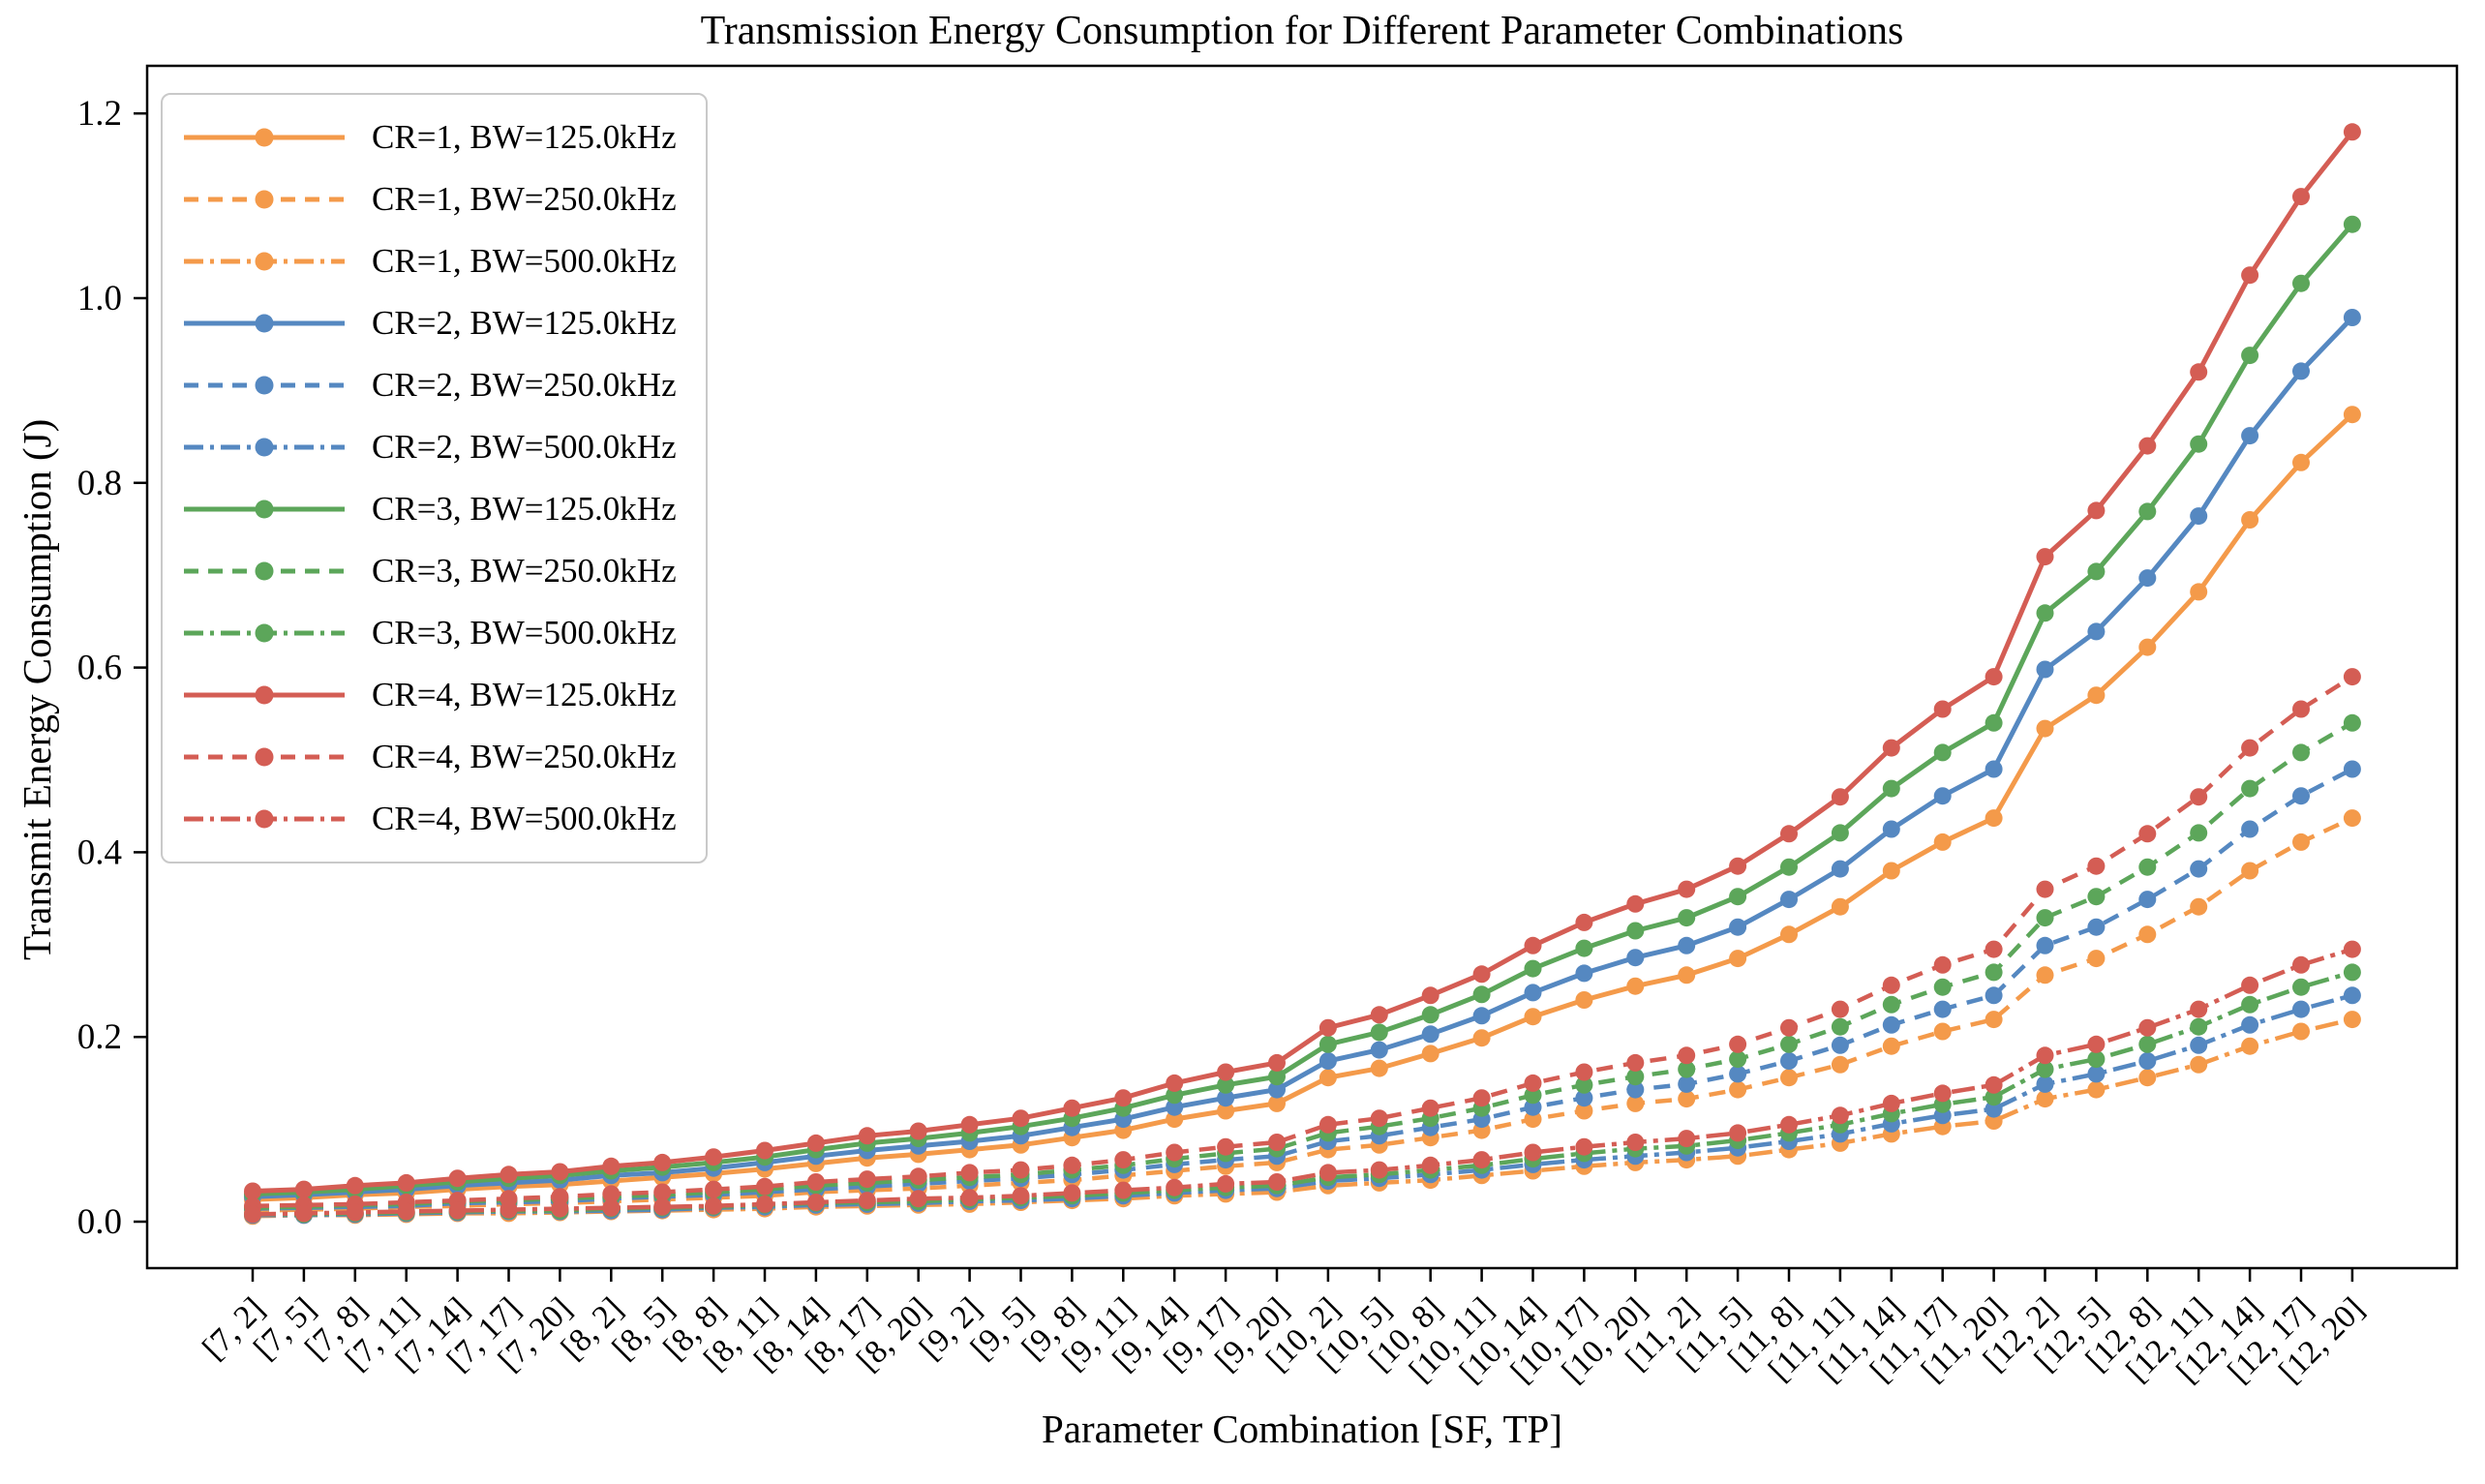 The image size is (2485, 1484). I want to click on legend-entry: CR=1, BW=125.0kHz, so click(430, 137).